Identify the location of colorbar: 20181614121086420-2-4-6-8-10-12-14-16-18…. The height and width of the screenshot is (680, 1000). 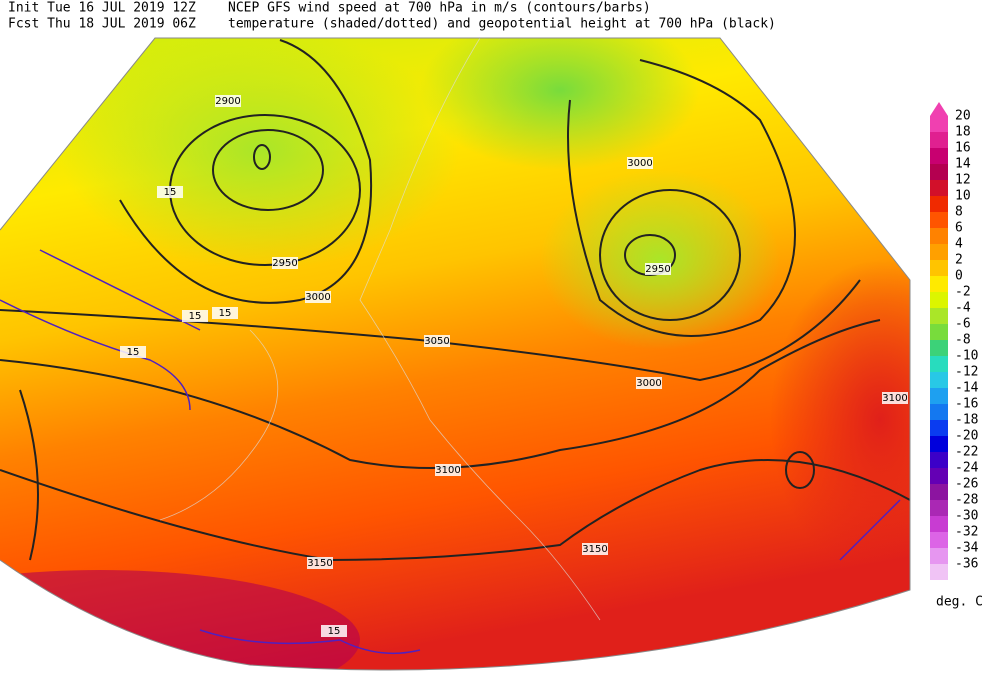
(954, 341).